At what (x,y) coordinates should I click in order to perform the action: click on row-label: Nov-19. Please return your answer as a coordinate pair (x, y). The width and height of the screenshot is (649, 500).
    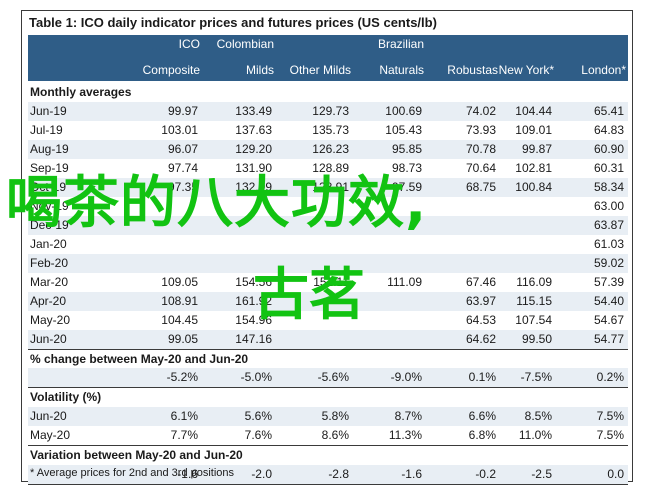
    Looking at the image, I should click on (49, 206).